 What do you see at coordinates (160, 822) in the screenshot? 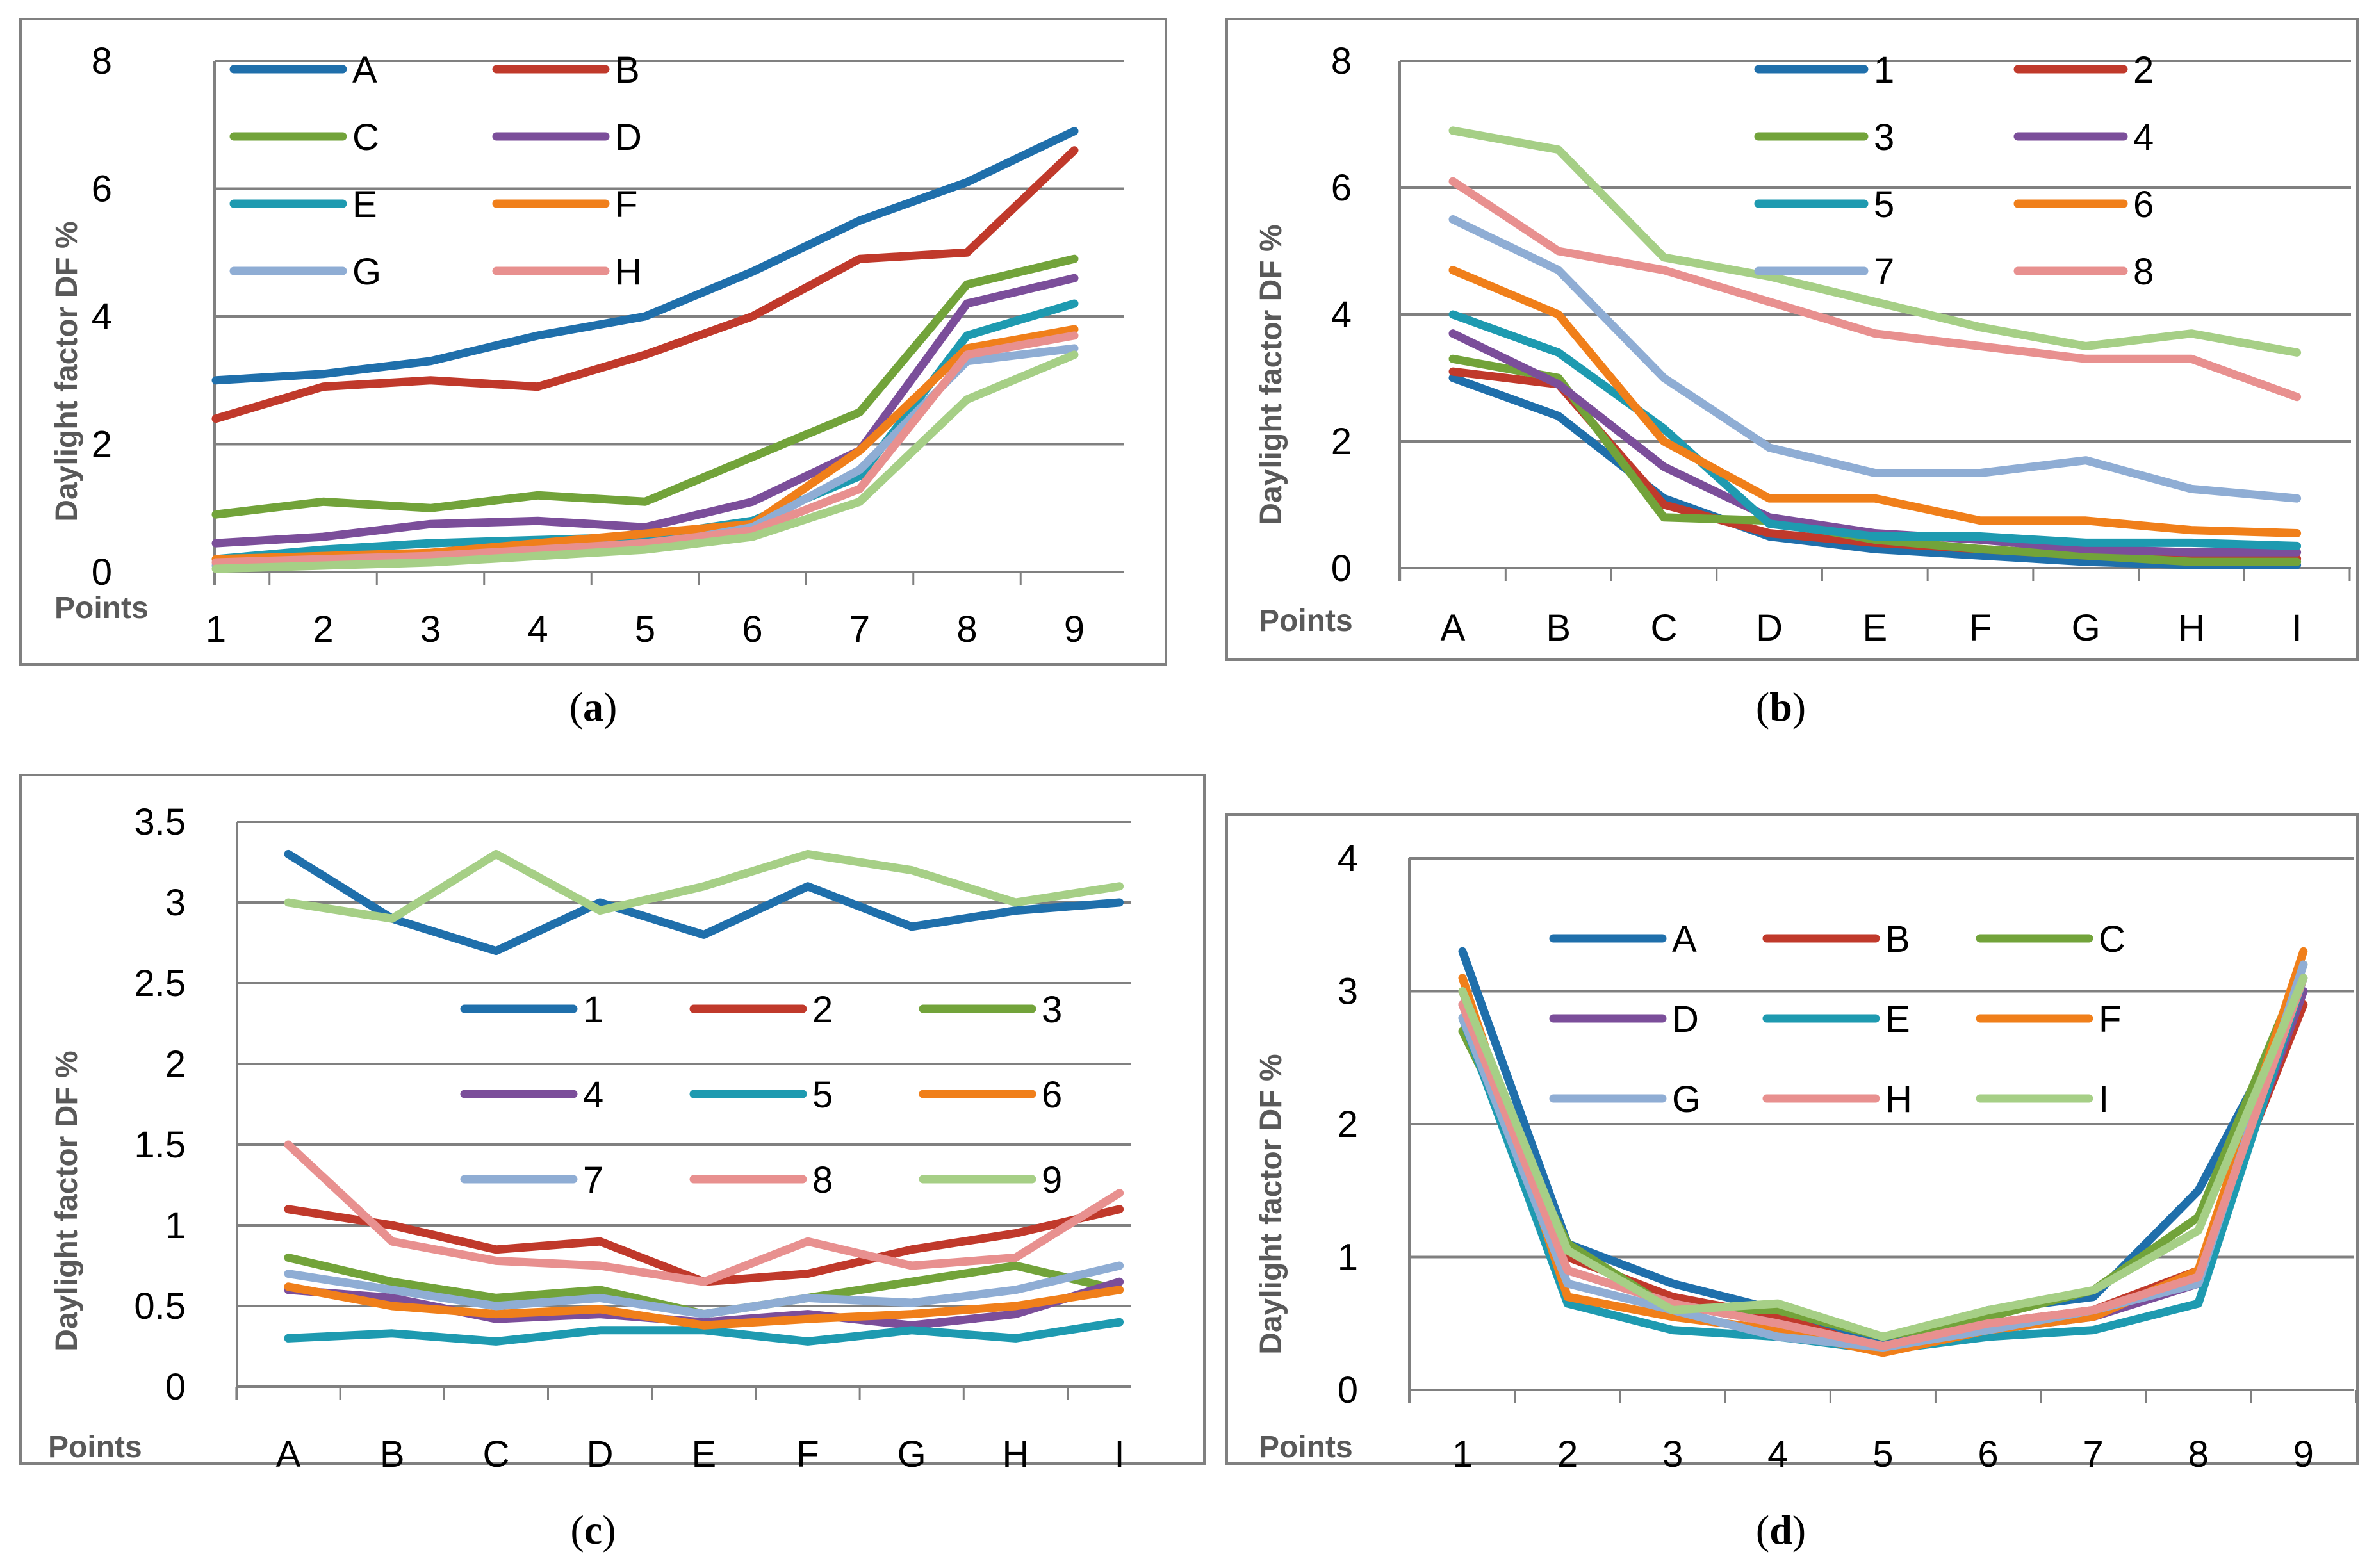
I see `y-tick-label: 3.5` at bounding box center [160, 822].